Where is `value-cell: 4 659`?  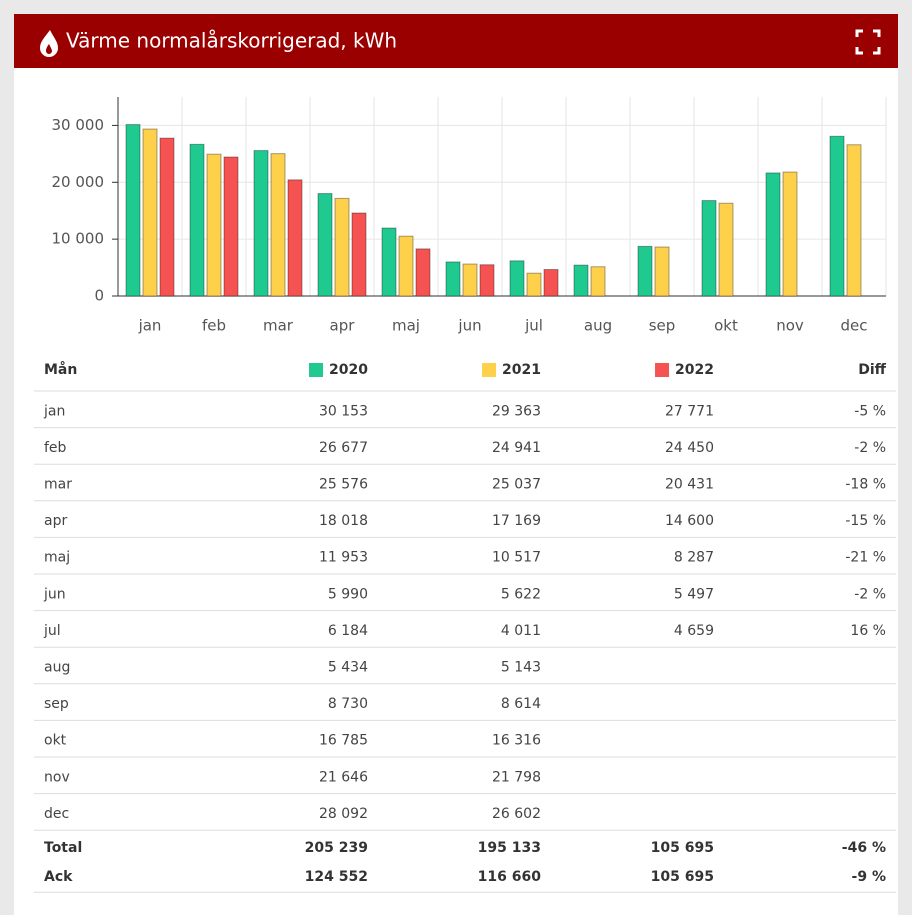
value-cell: 4 659 is located at coordinates (694, 631).